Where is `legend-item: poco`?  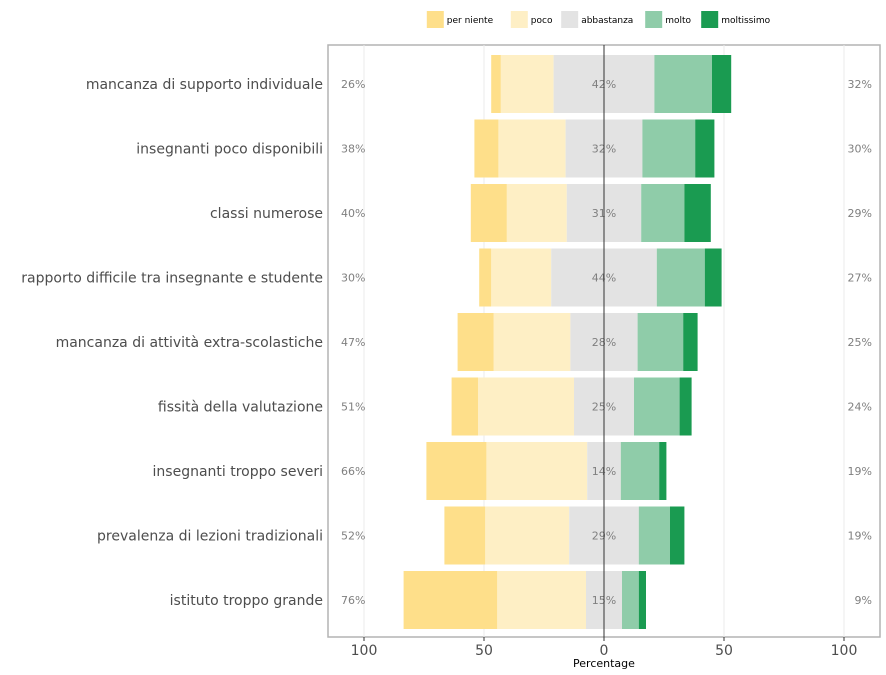
legend-item: poco is located at coordinates (531, 19).